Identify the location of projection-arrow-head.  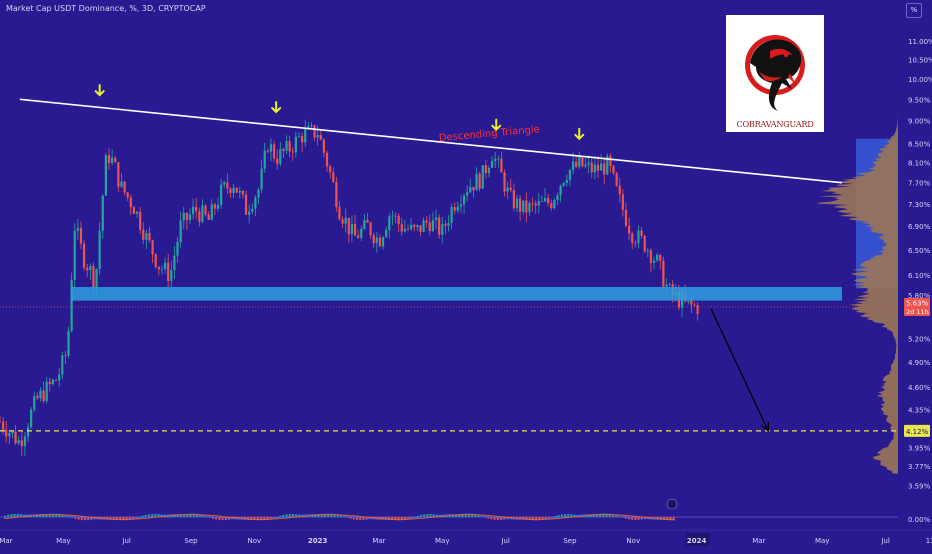
(764, 427).